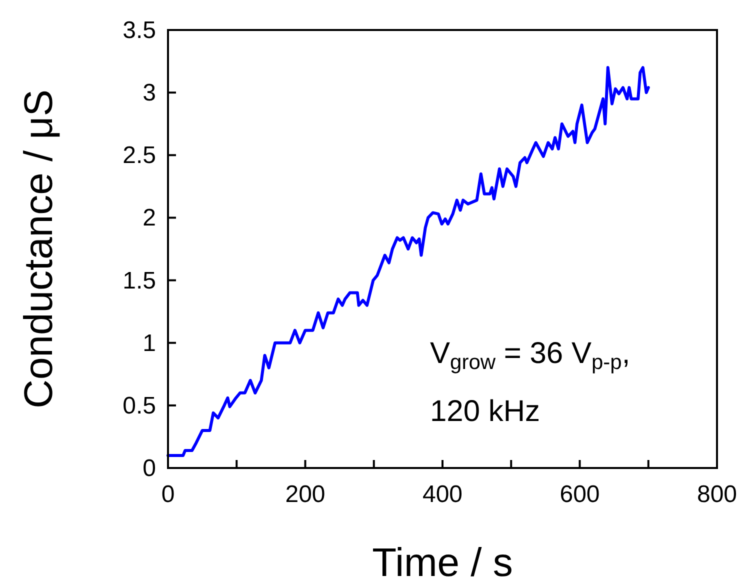  Describe the element at coordinates (39, 249) in the screenshot. I see `y-axis-title: Conductance / μS` at that location.